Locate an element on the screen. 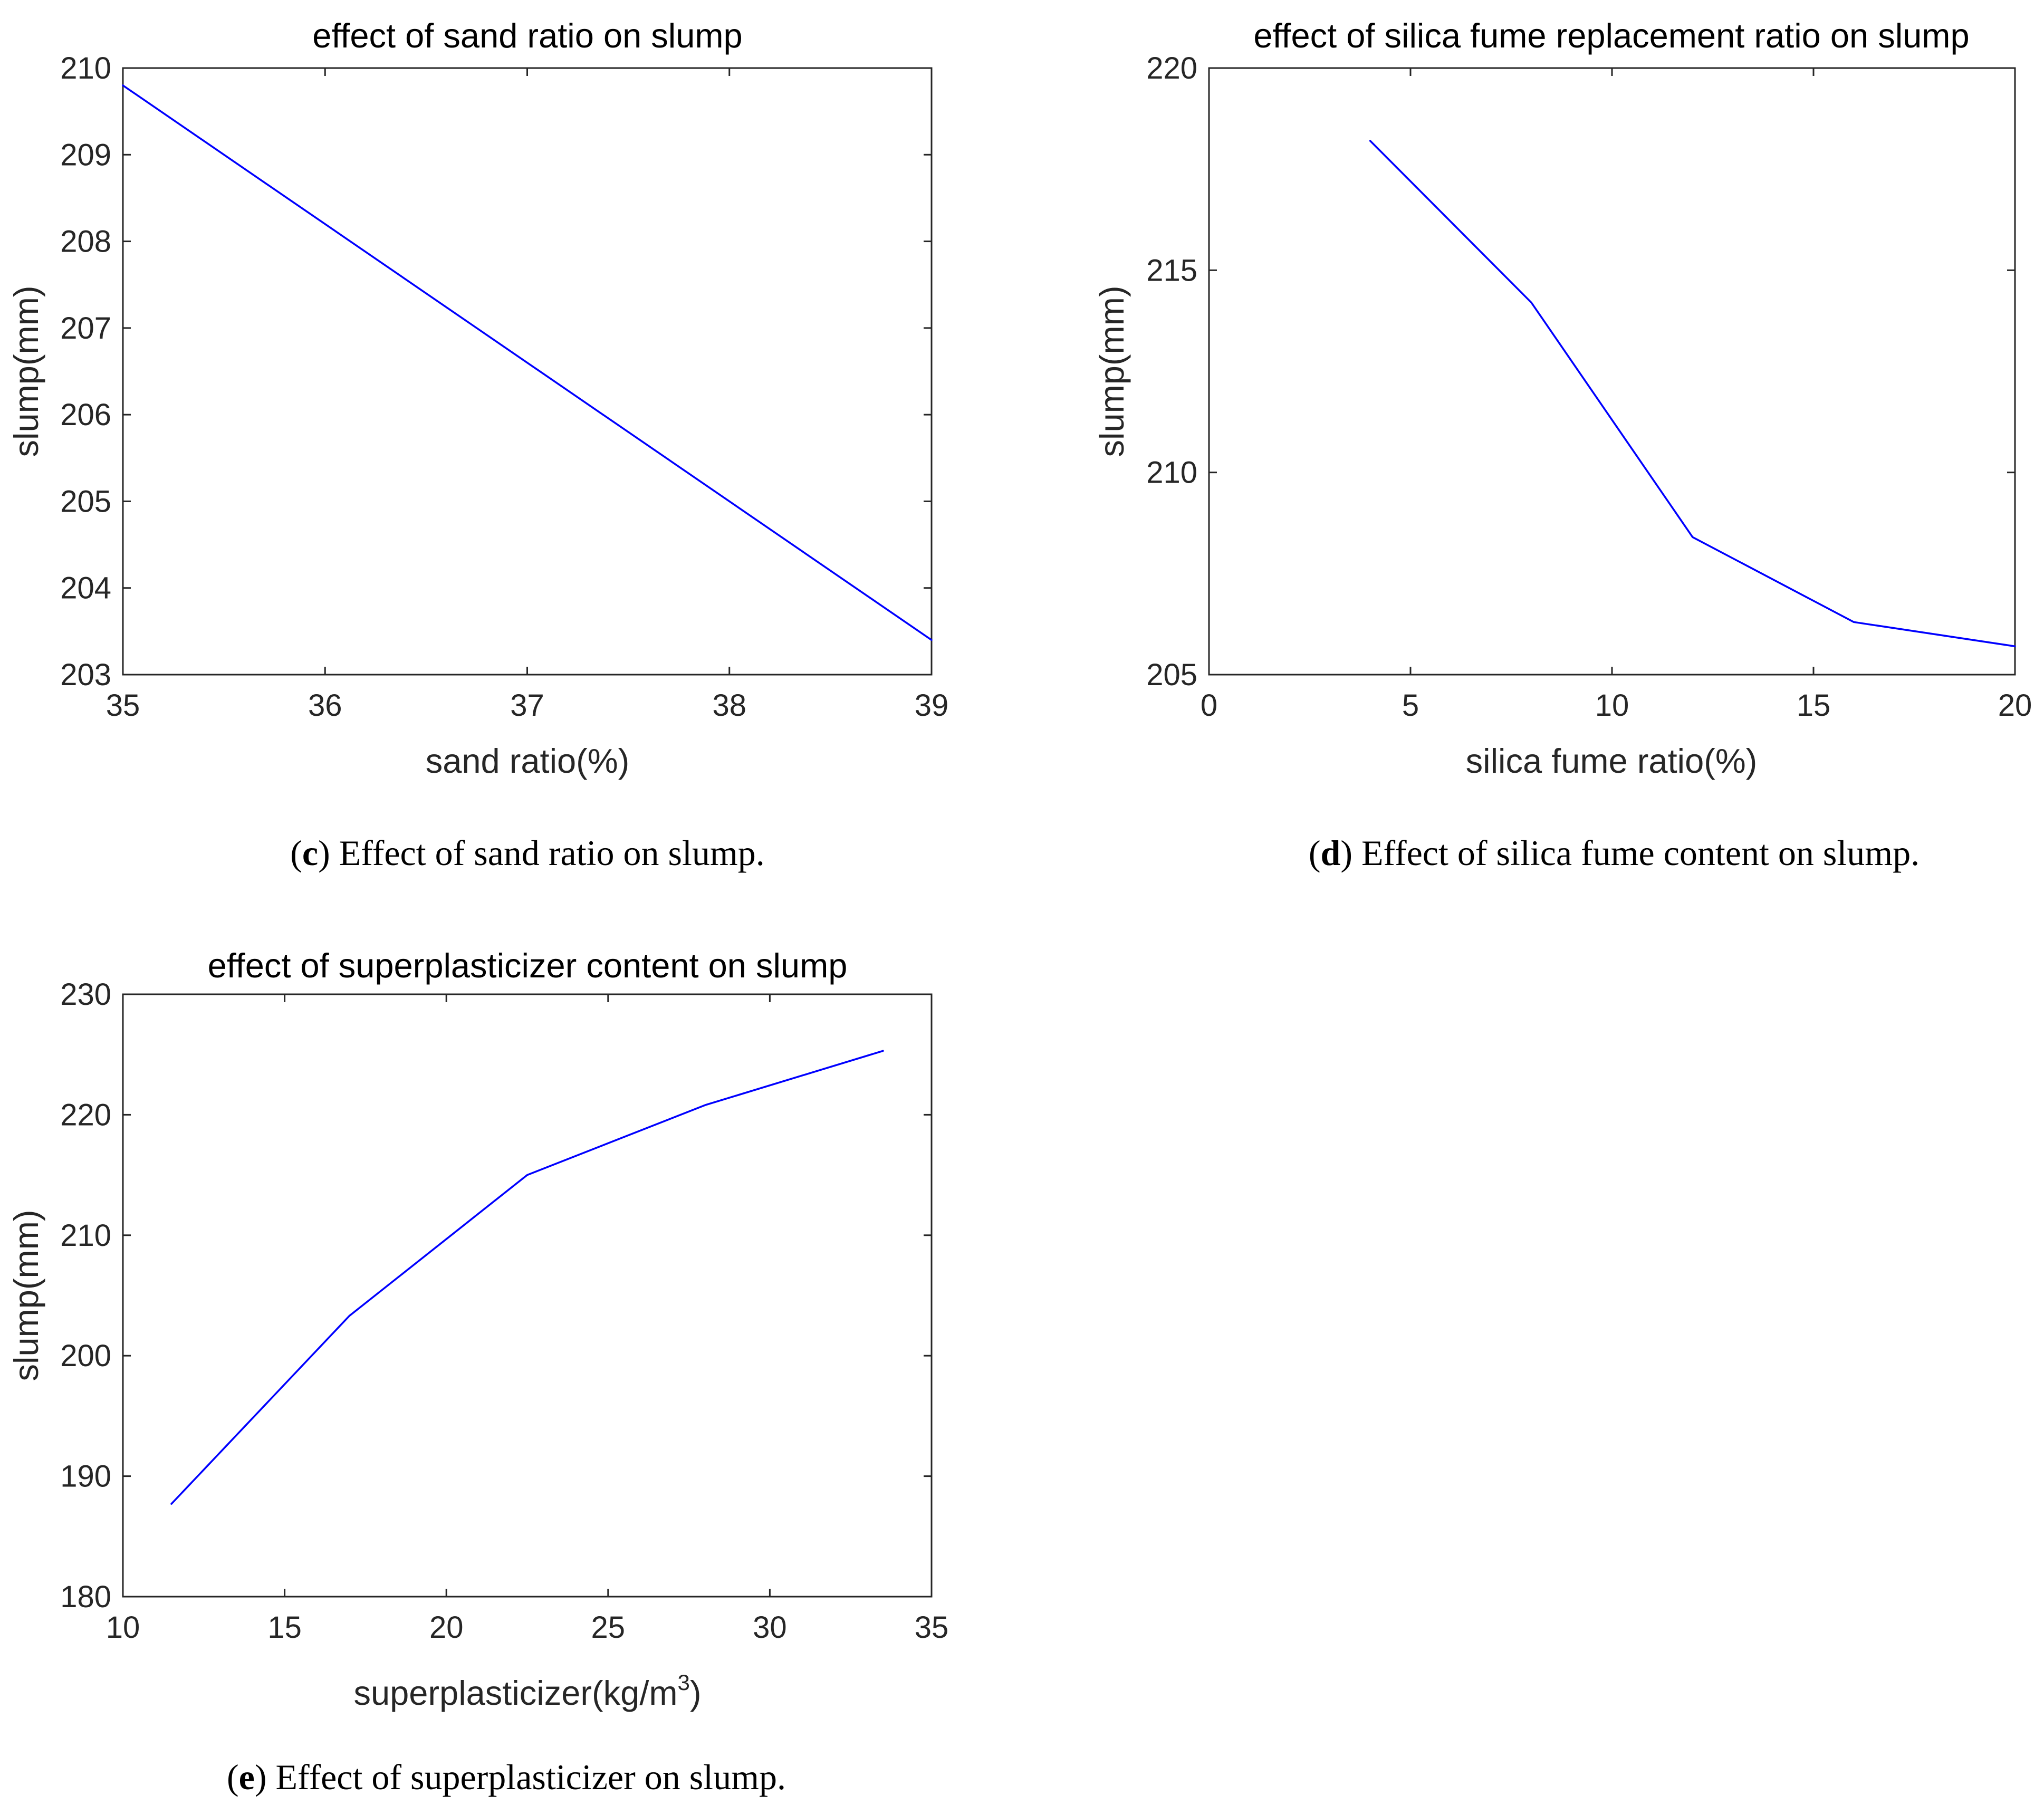 The height and width of the screenshot is (1805, 2044). chart-e-y-tick-label: 210 is located at coordinates (85, 1236).